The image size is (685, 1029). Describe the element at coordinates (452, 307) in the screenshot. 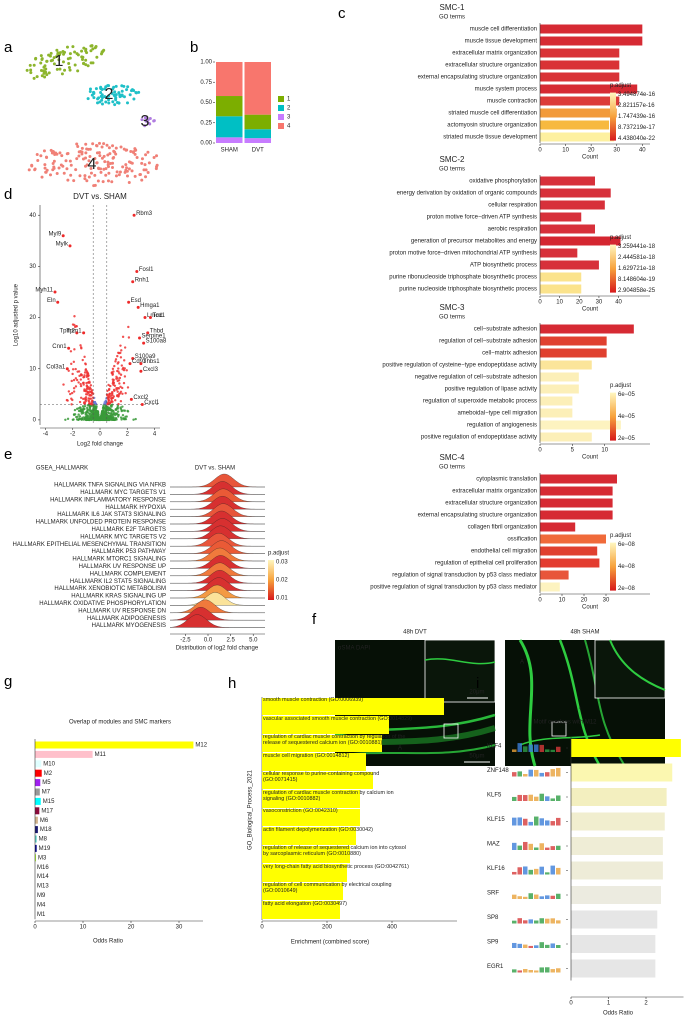

I see `chart-title: SMC-3` at that location.